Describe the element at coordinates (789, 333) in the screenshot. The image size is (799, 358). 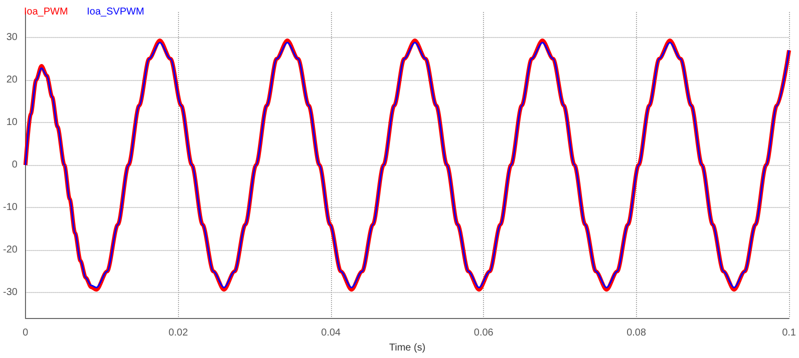
I see `x-tick-label: 0.1` at that location.